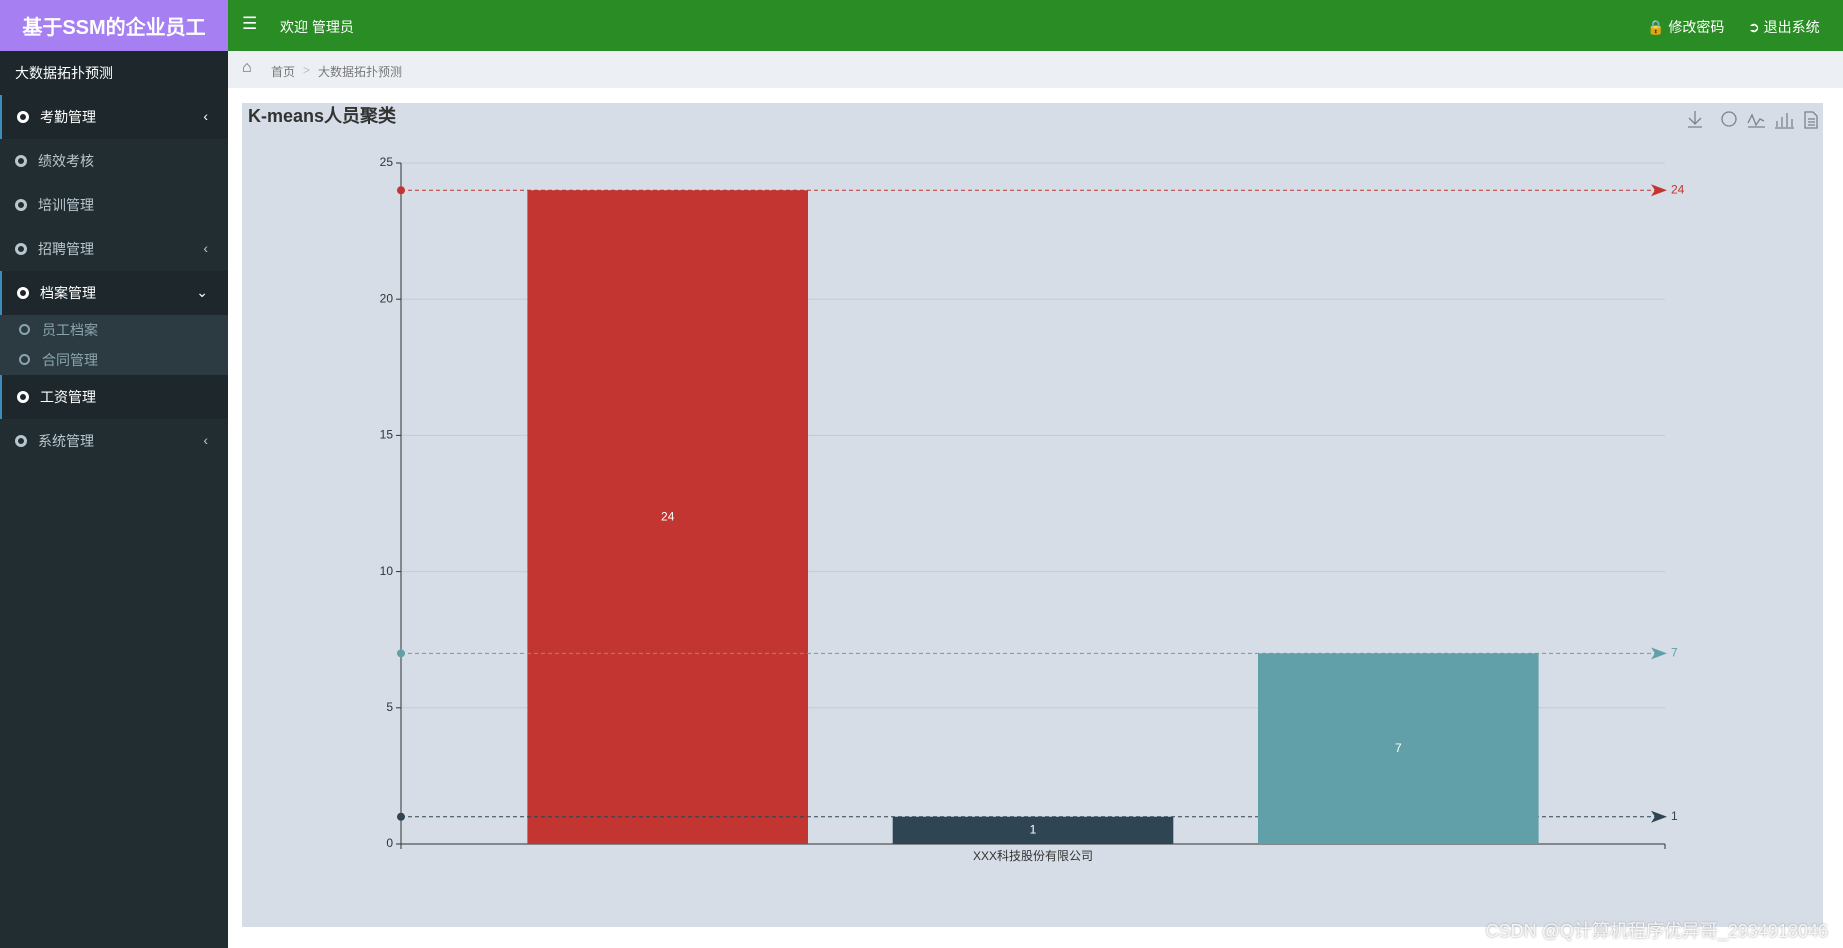 The image size is (1843, 948). I want to click on change-password: 🔒 修改密码, so click(1686, 27).